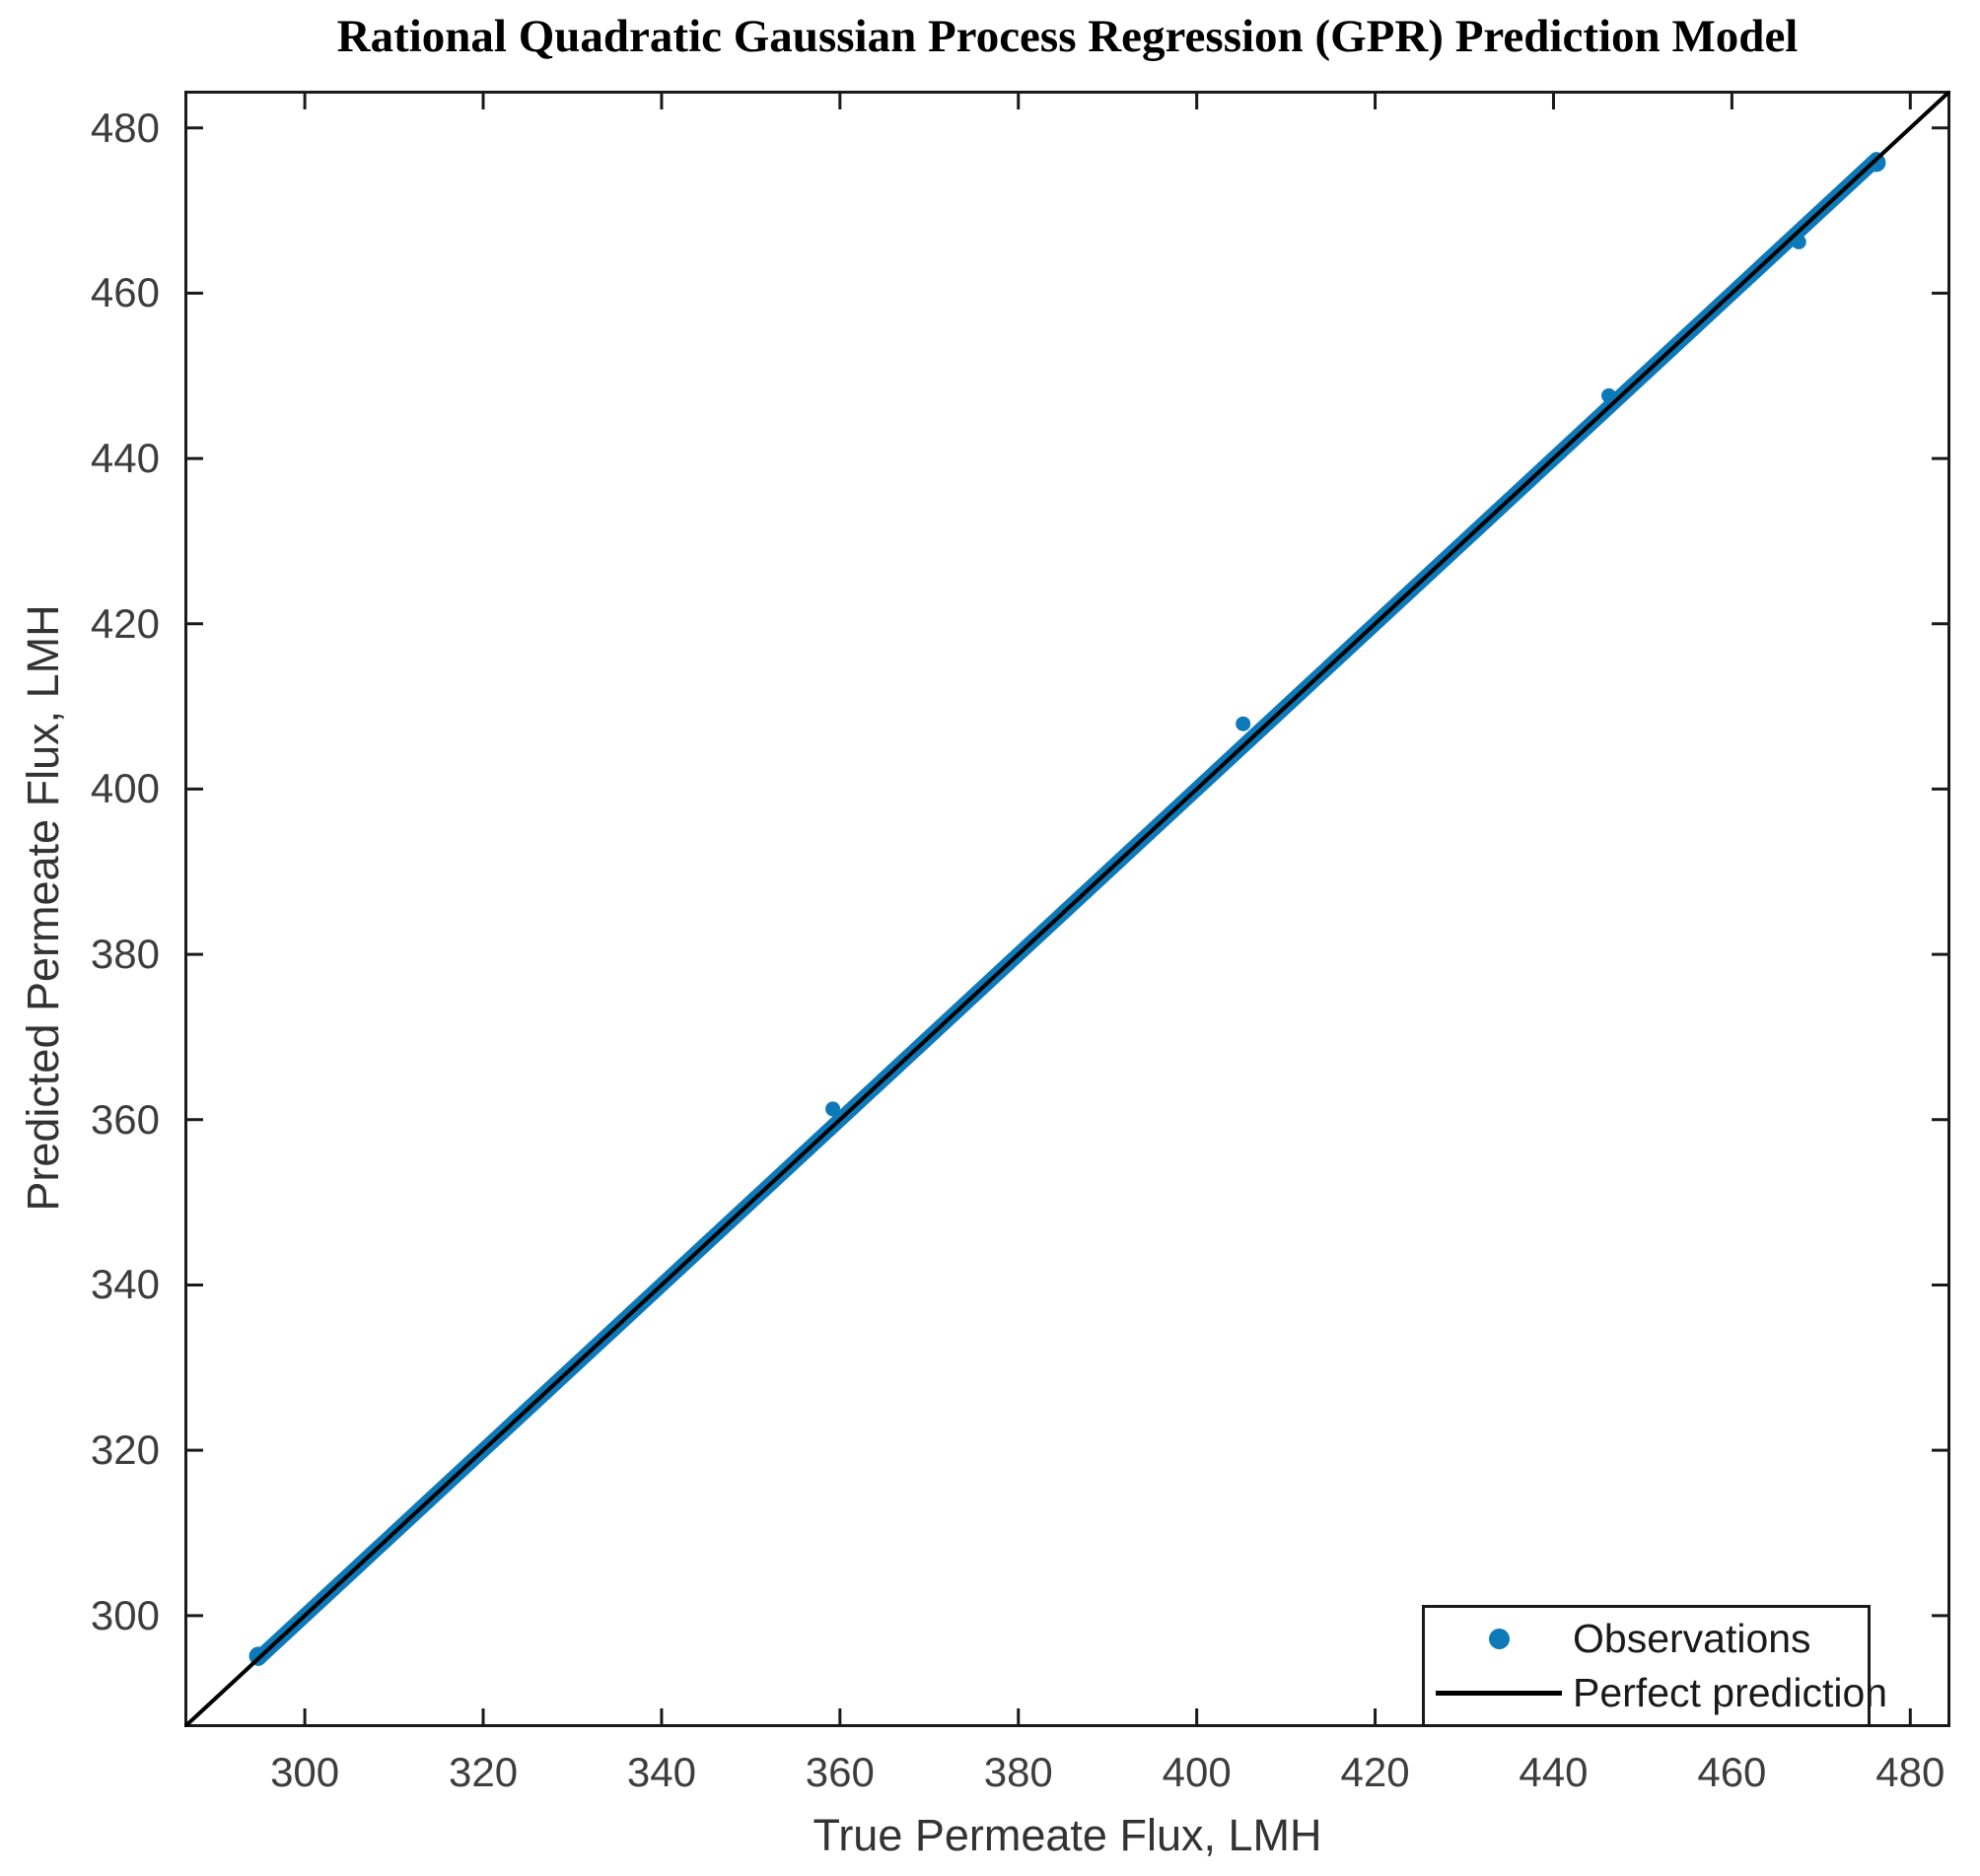 The image size is (1980, 1876). Describe the element at coordinates (125, 1614) in the screenshot. I see `y-tick-label: 300` at that location.